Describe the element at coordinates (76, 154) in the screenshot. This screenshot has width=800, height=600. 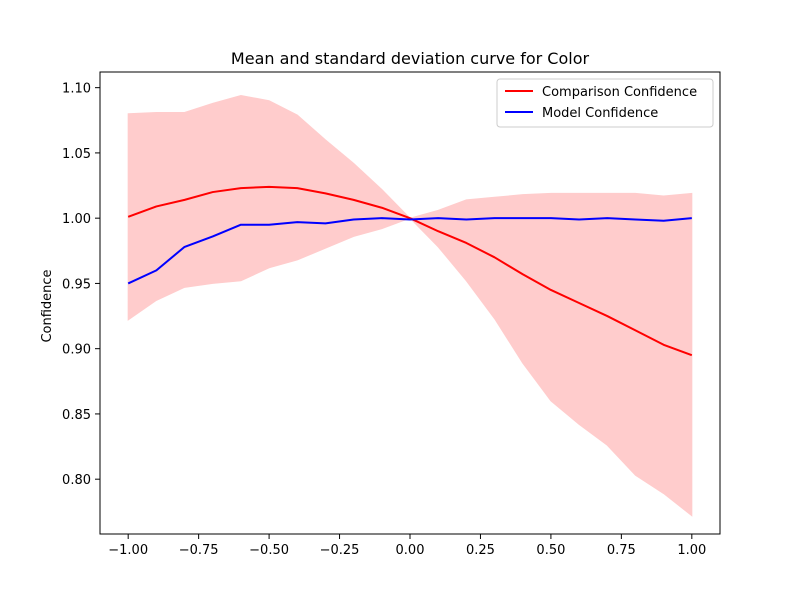
I see `y-tick-label: 1.05` at that location.